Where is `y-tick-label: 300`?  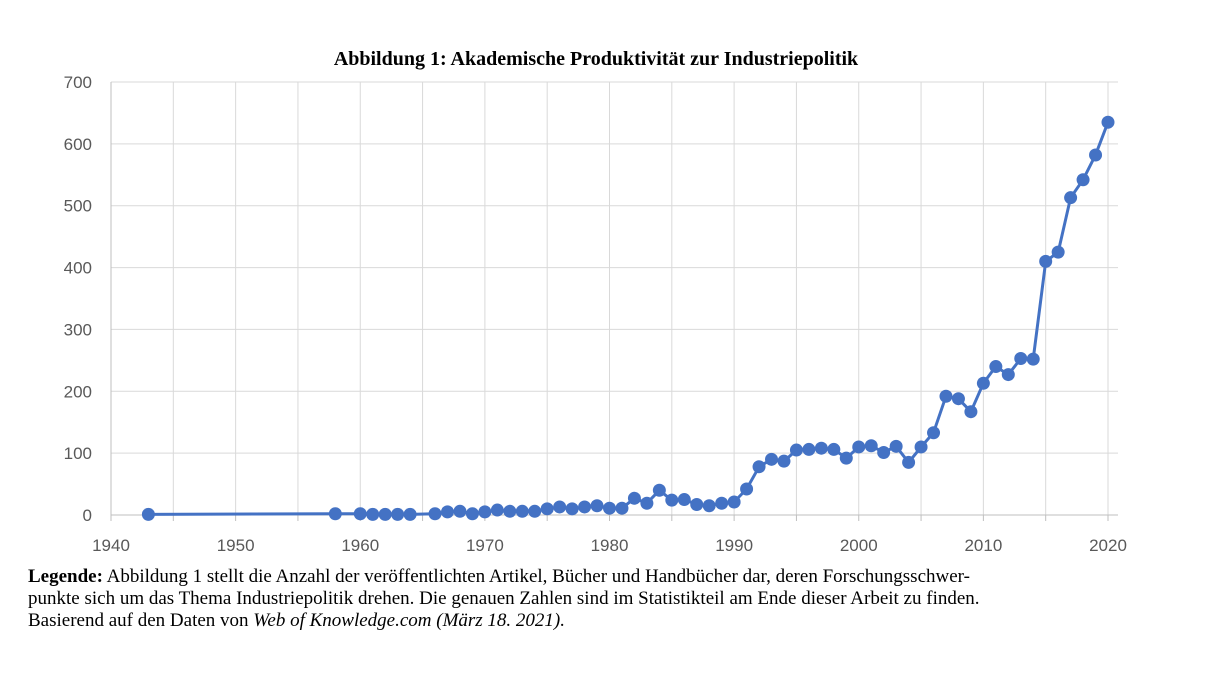 y-tick-label: 300 is located at coordinates (78, 329).